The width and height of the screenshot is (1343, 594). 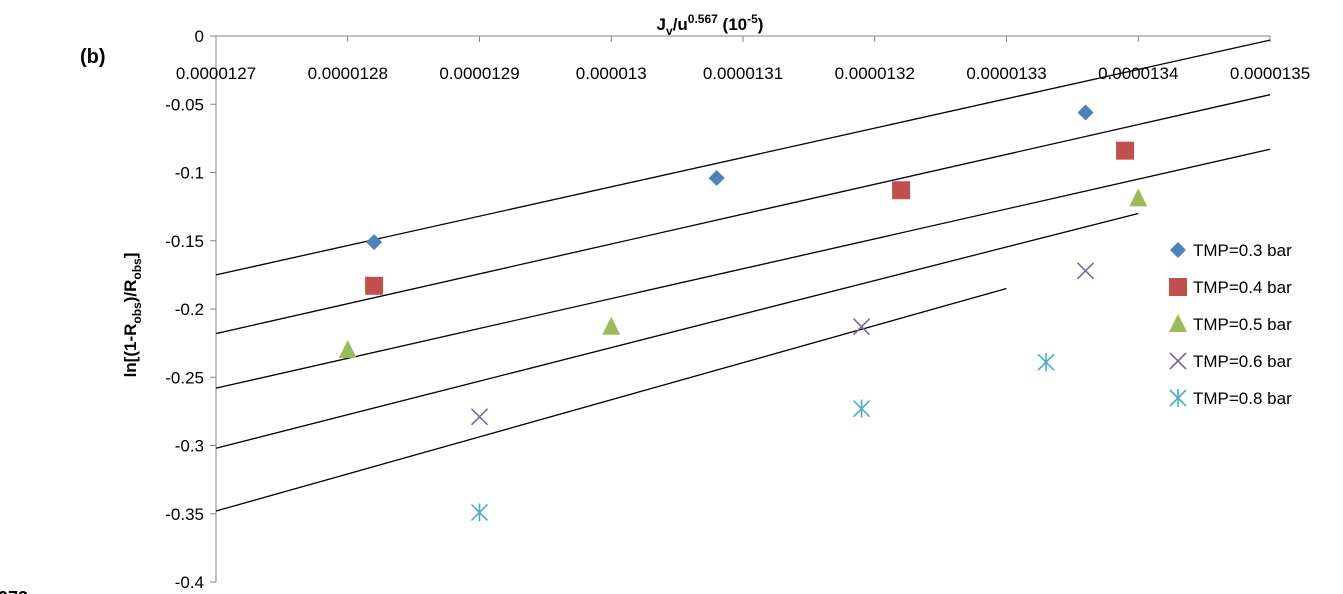 What do you see at coordinates (1006, 73) in the screenshot?
I see `x-tick-label: 0.0000133` at bounding box center [1006, 73].